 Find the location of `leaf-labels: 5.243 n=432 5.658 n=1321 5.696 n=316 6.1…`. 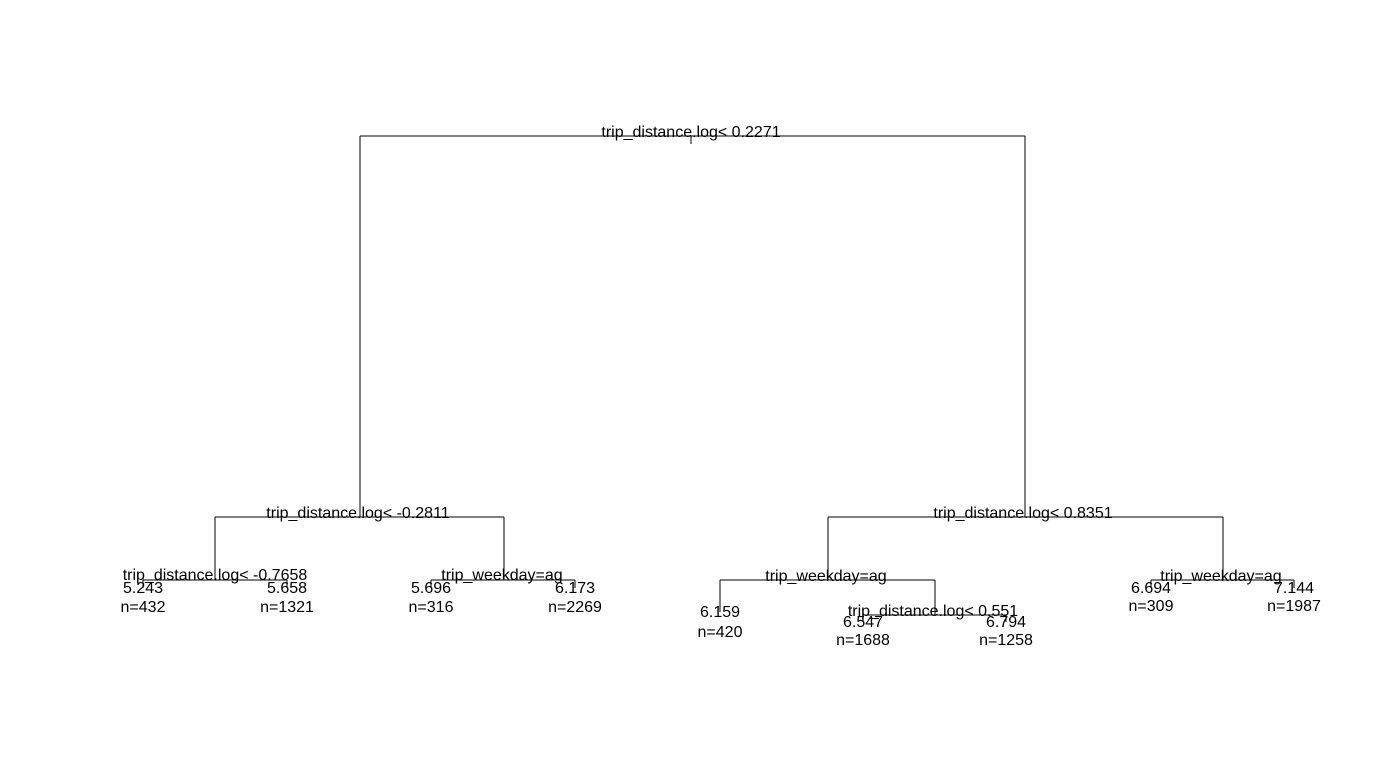

leaf-labels: 5.243 n=432 5.658 n=1321 5.696 n=316 6.1… is located at coordinates (721, 614).